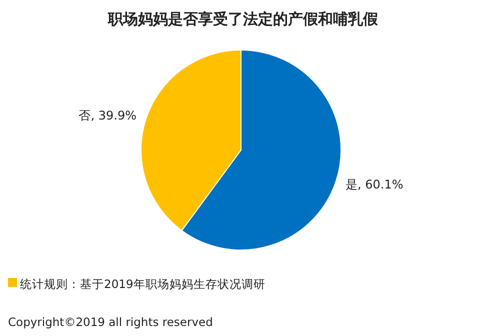 The height and width of the screenshot is (336, 486). What do you see at coordinates (243, 19) in the screenshot?
I see `chart-title: 职场妈妈是否享受了法定的产假和哺乳假` at bounding box center [243, 19].